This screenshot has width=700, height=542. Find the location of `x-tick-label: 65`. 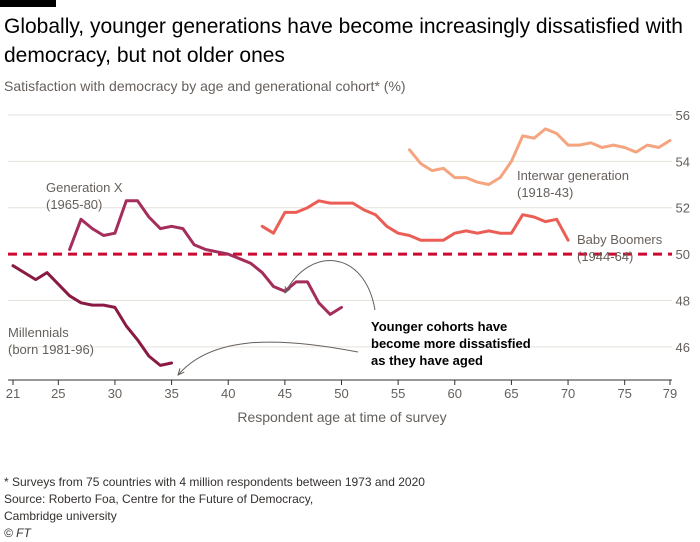

x-tick-label: 65 is located at coordinates (511, 393).